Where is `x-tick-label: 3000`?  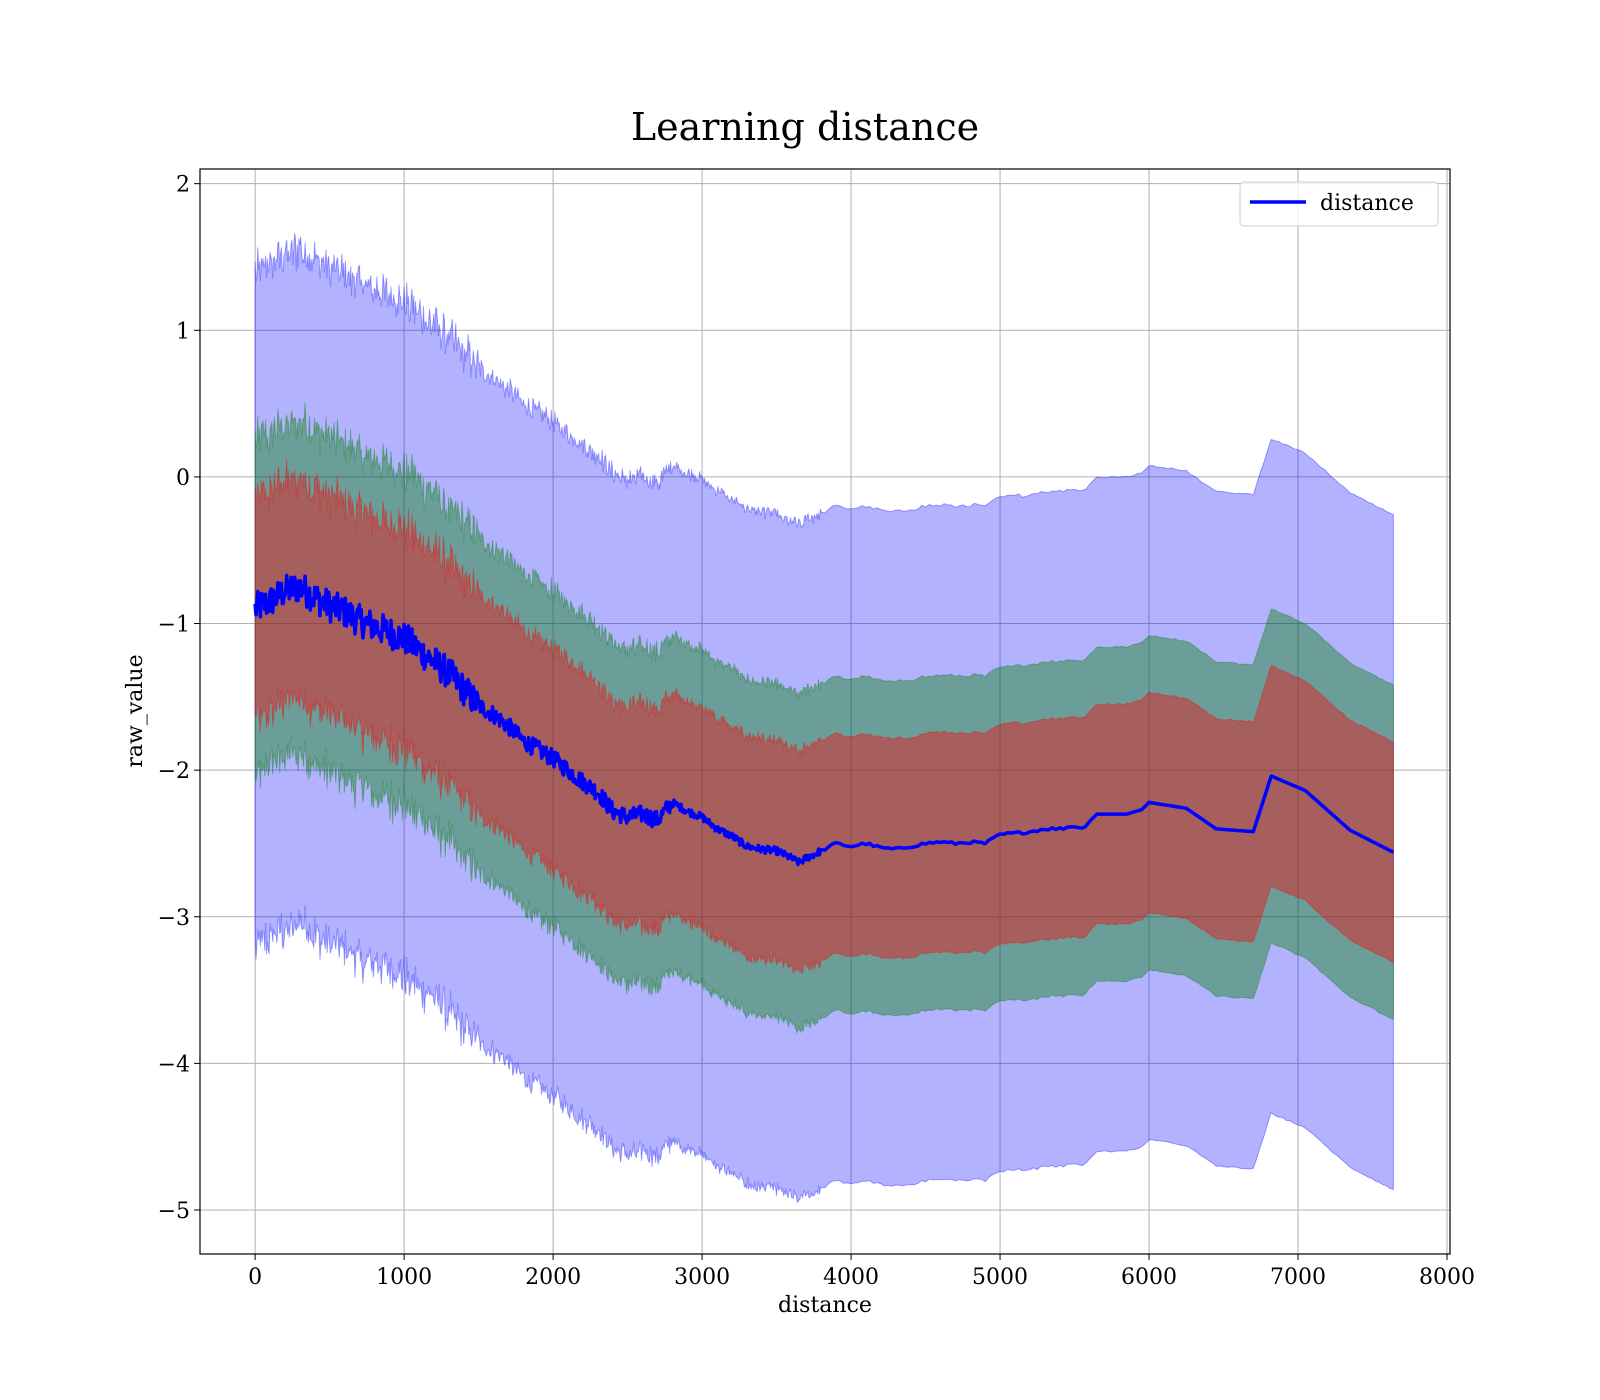 x-tick-label: 3000 is located at coordinates (702, 1277).